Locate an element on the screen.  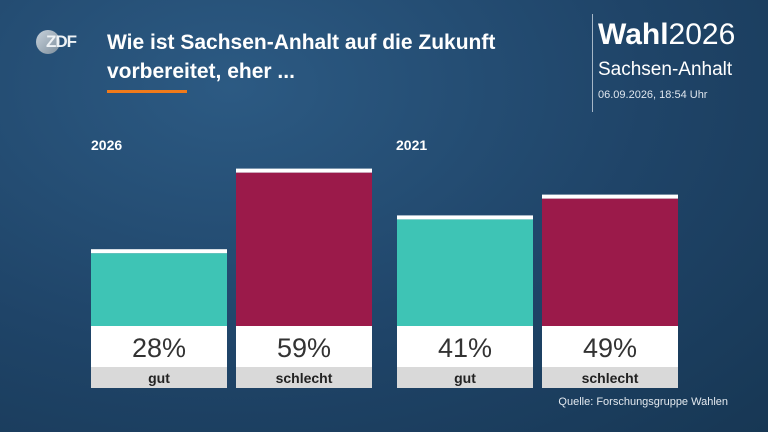
bar-cap-2021-schlecht is located at coordinates (610, 196).